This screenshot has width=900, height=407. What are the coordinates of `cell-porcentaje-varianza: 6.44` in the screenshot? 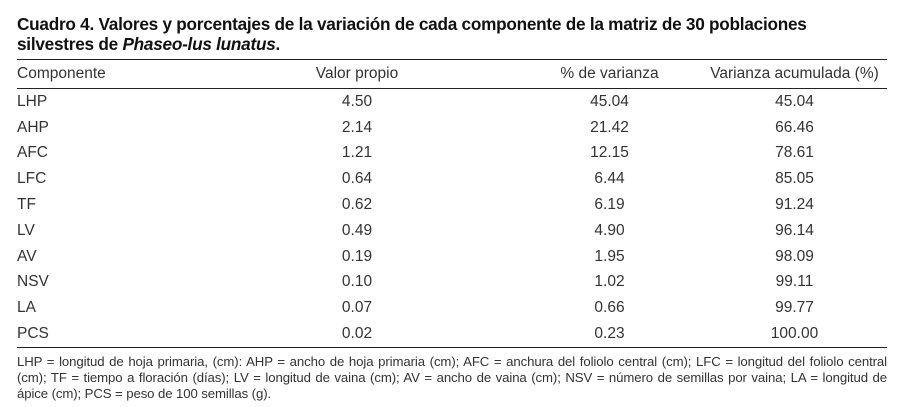 It's located at (609, 179).